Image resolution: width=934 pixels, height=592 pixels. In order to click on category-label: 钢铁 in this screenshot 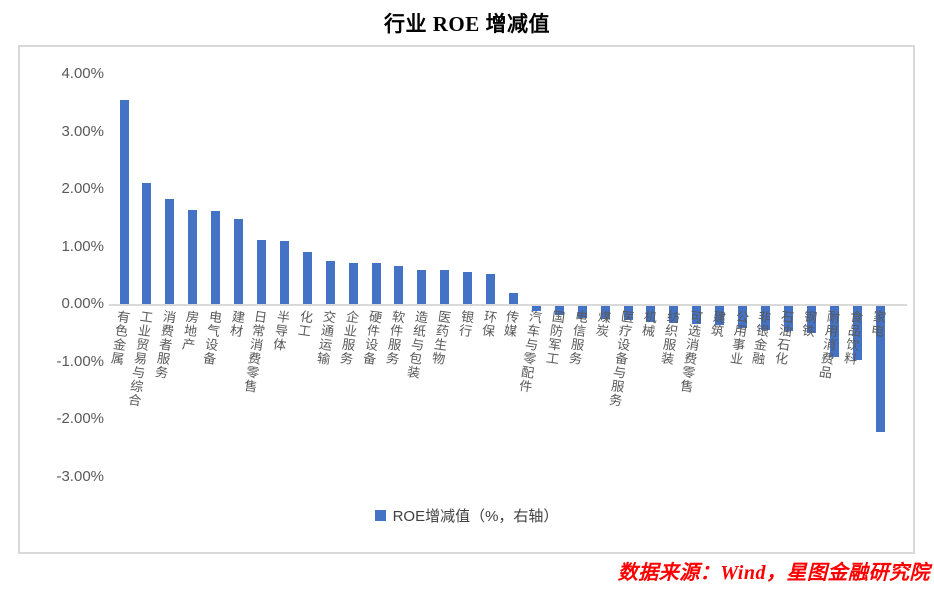, I will do `click(809, 323)`.